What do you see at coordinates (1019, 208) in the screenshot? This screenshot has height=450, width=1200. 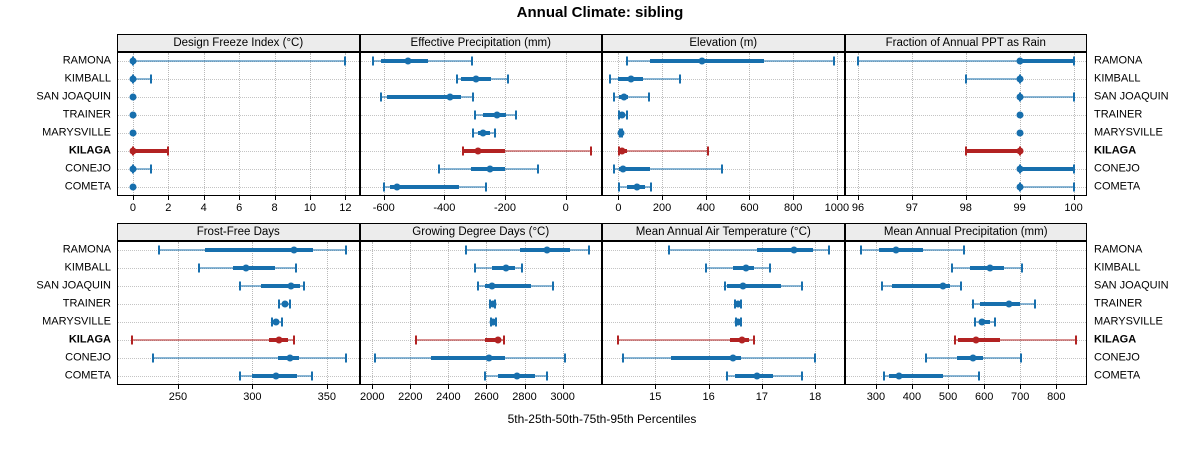 I see `x-tick-label: 99` at bounding box center [1019, 208].